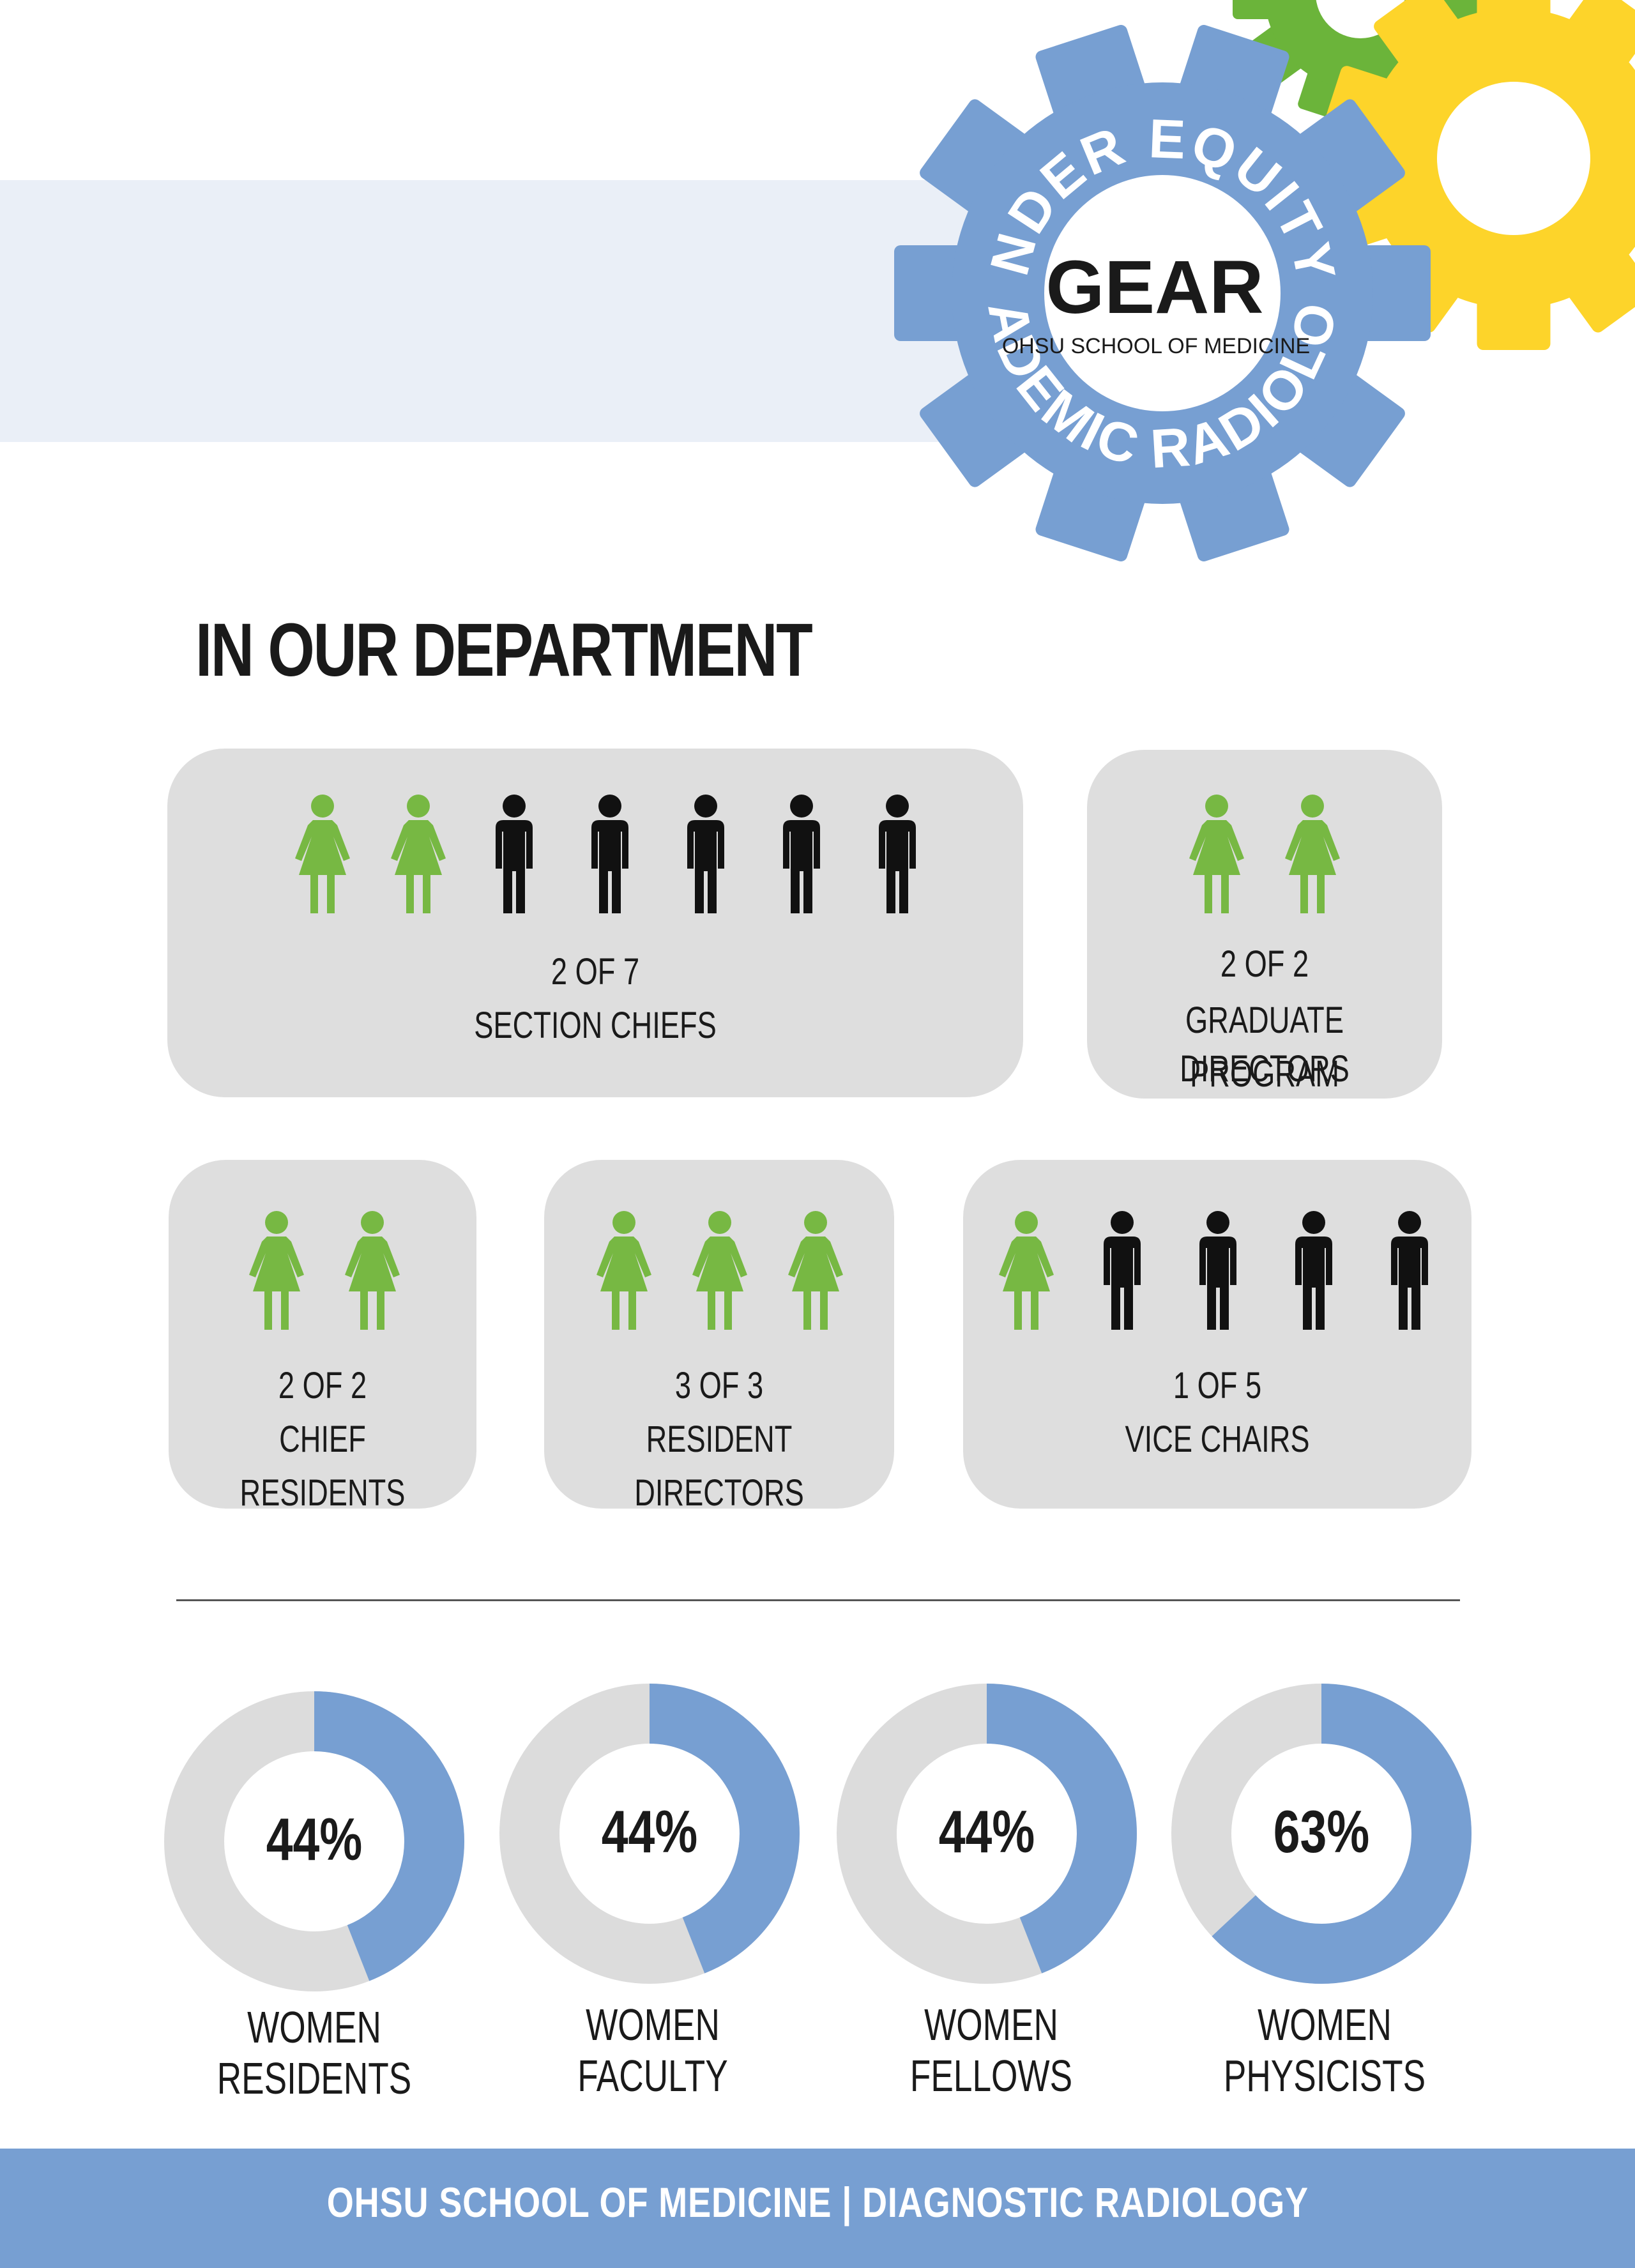 The height and width of the screenshot is (2268, 1635). I want to click on card-role: RESIDENT DIRECTORS, so click(719, 1466).